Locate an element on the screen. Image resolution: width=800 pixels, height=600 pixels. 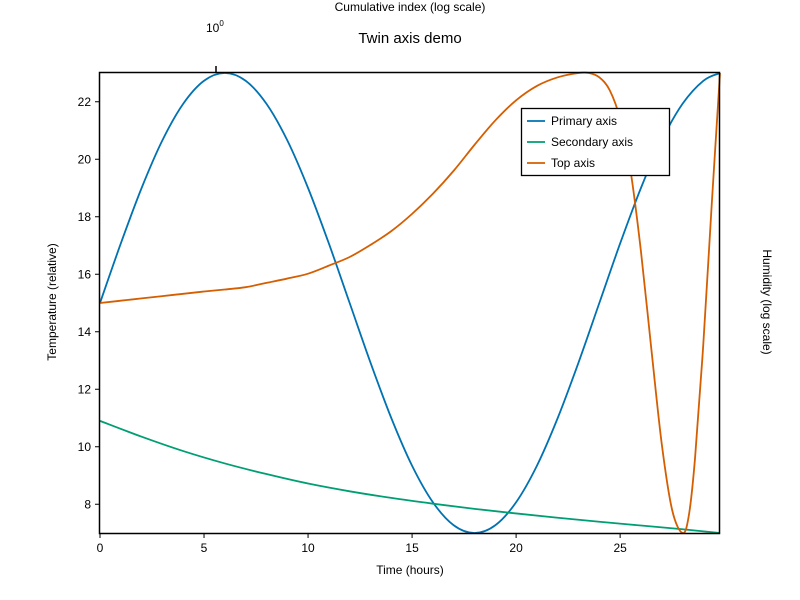
legend-item-primary-axis: Primary axis is located at coordinates (572, 121).